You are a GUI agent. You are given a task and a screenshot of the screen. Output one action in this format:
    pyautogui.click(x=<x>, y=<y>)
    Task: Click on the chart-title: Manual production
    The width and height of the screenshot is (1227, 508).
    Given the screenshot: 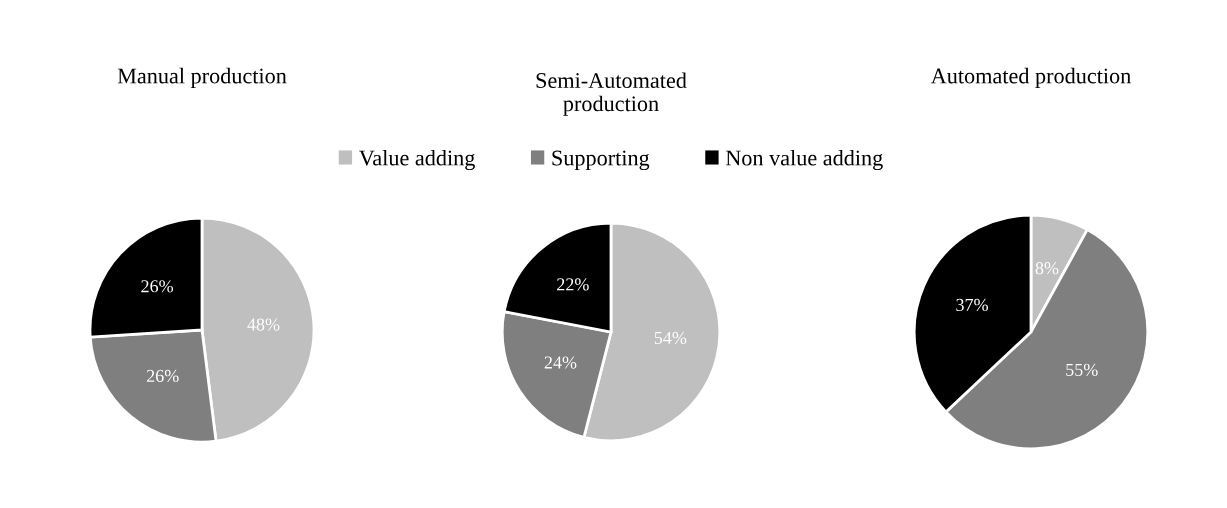 What is the action you would take?
    pyautogui.click(x=202, y=77)
    